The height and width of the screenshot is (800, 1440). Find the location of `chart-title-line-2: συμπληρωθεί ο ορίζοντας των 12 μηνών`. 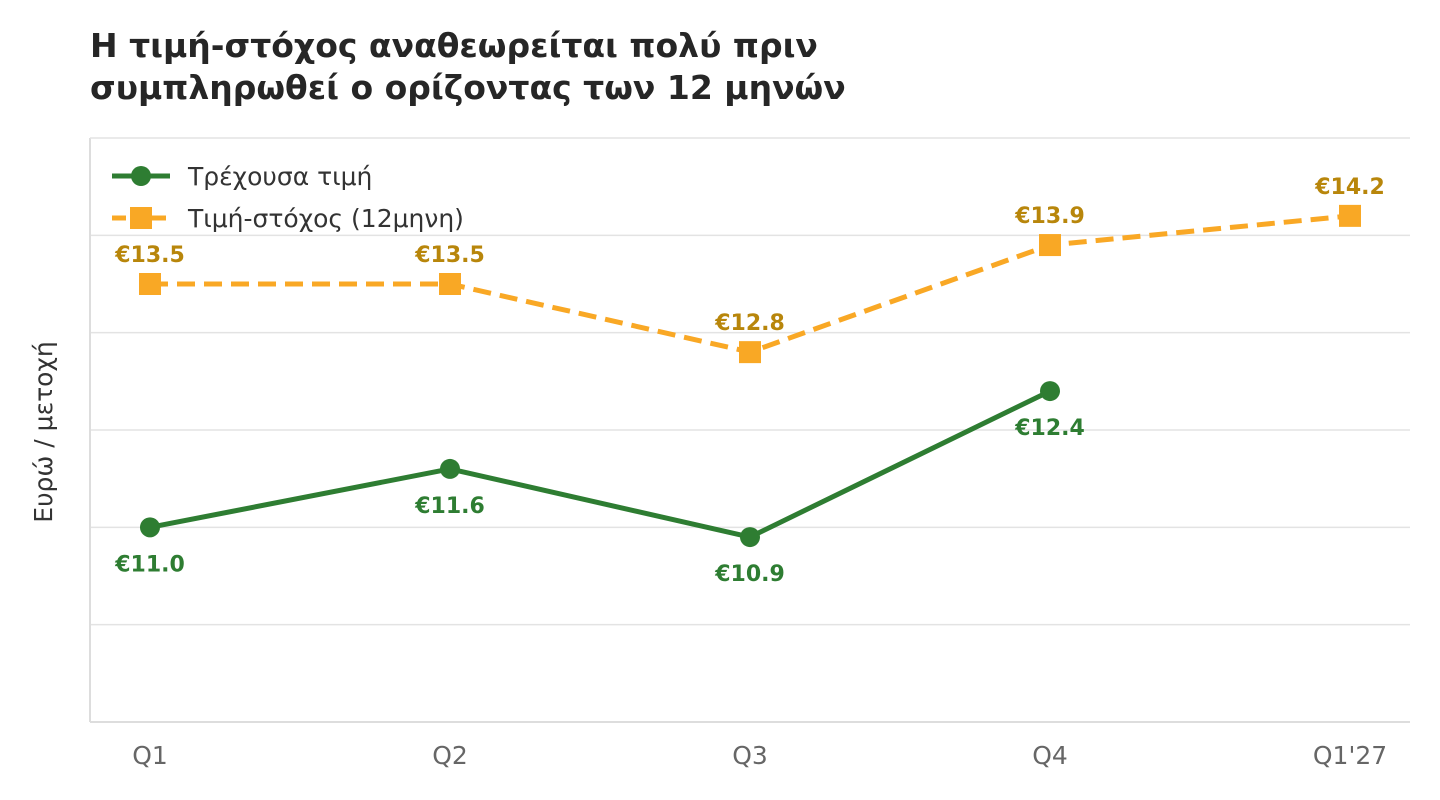

chart-title-line-2: συμπληρωθεί ο ορίζοντας των 12 μηνών is located at coordinates (468, 87).